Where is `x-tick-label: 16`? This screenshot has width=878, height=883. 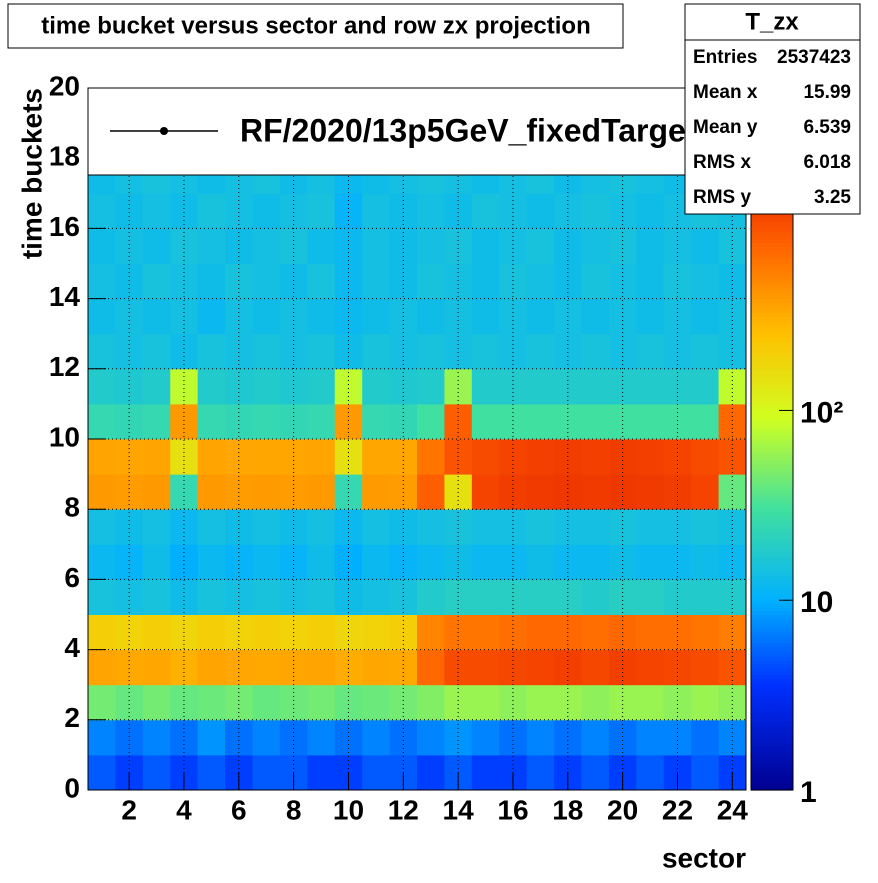 x-tick-label: 16 is located at coordinates (512, 809).